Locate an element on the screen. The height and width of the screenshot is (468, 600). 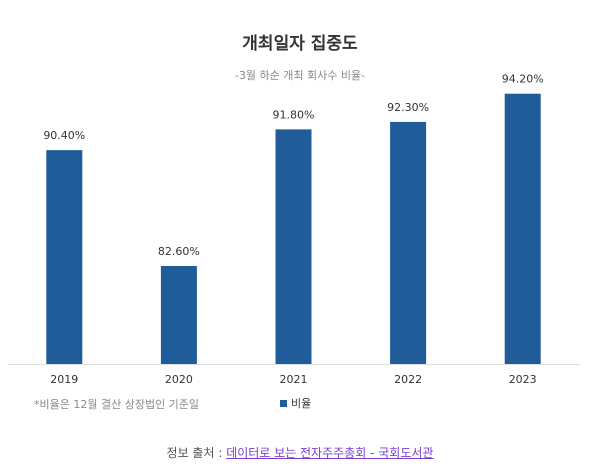
chart-title: 개최일자 집중도 is located at coordinates (300, 44).